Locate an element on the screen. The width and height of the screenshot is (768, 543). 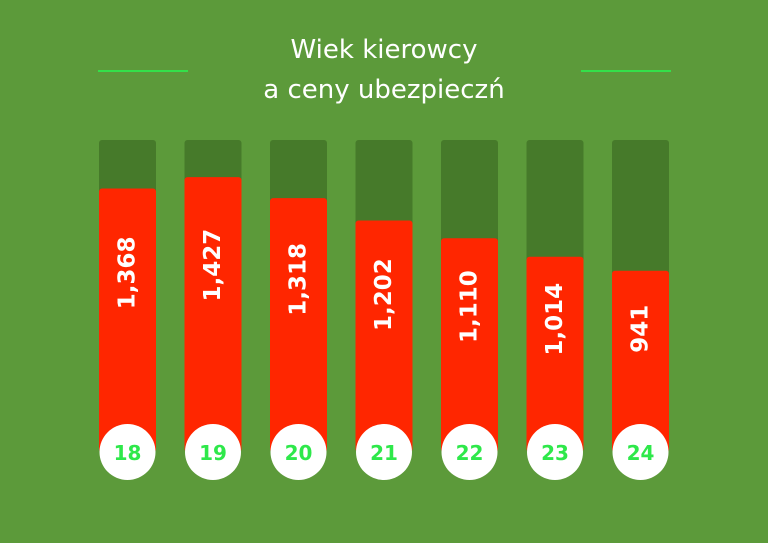
category-label-23: 23 is located at coordinates (555, 453).